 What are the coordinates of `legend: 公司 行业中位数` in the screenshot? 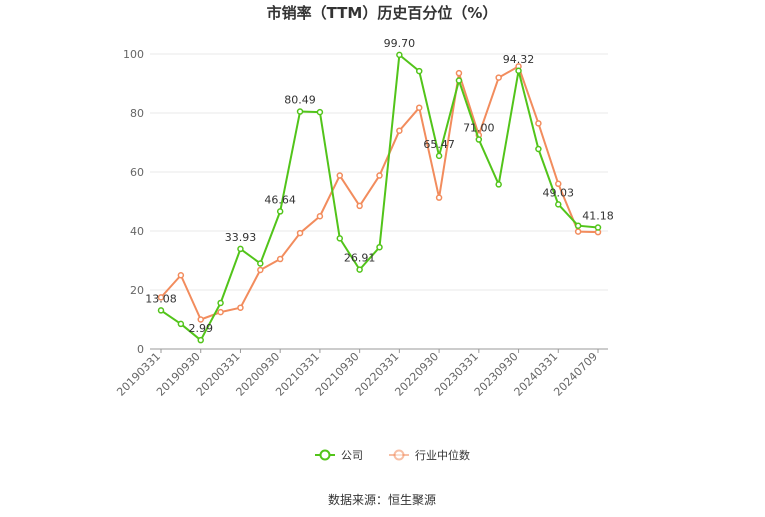 It's located at (392, 455).